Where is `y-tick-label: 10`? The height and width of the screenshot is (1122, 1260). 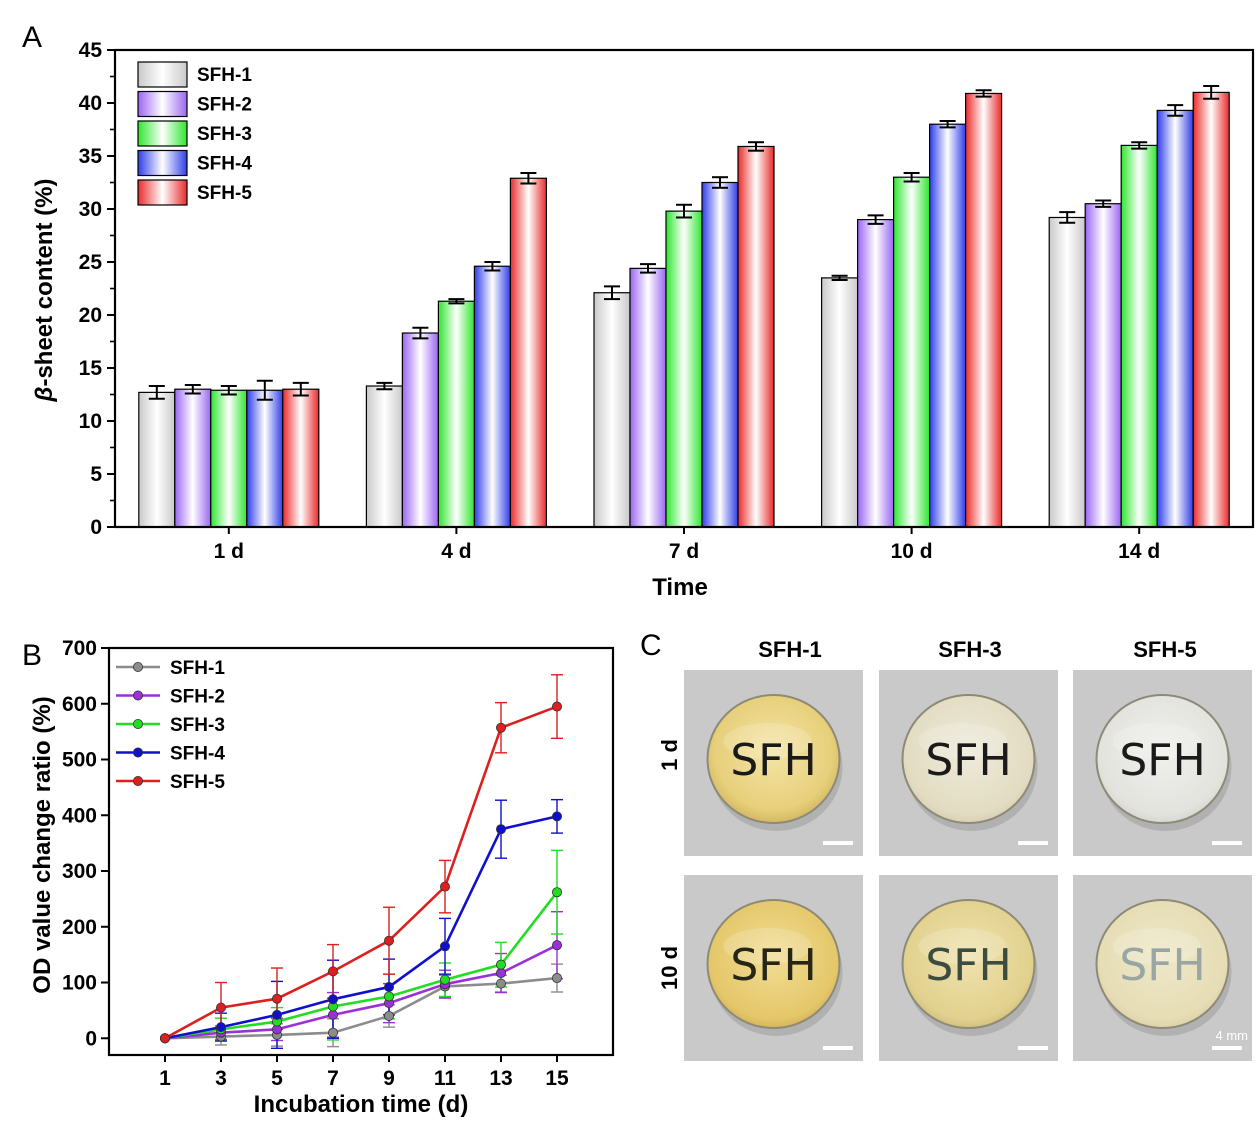
y-tick-label: 10 is located at coordinates (90, 421).